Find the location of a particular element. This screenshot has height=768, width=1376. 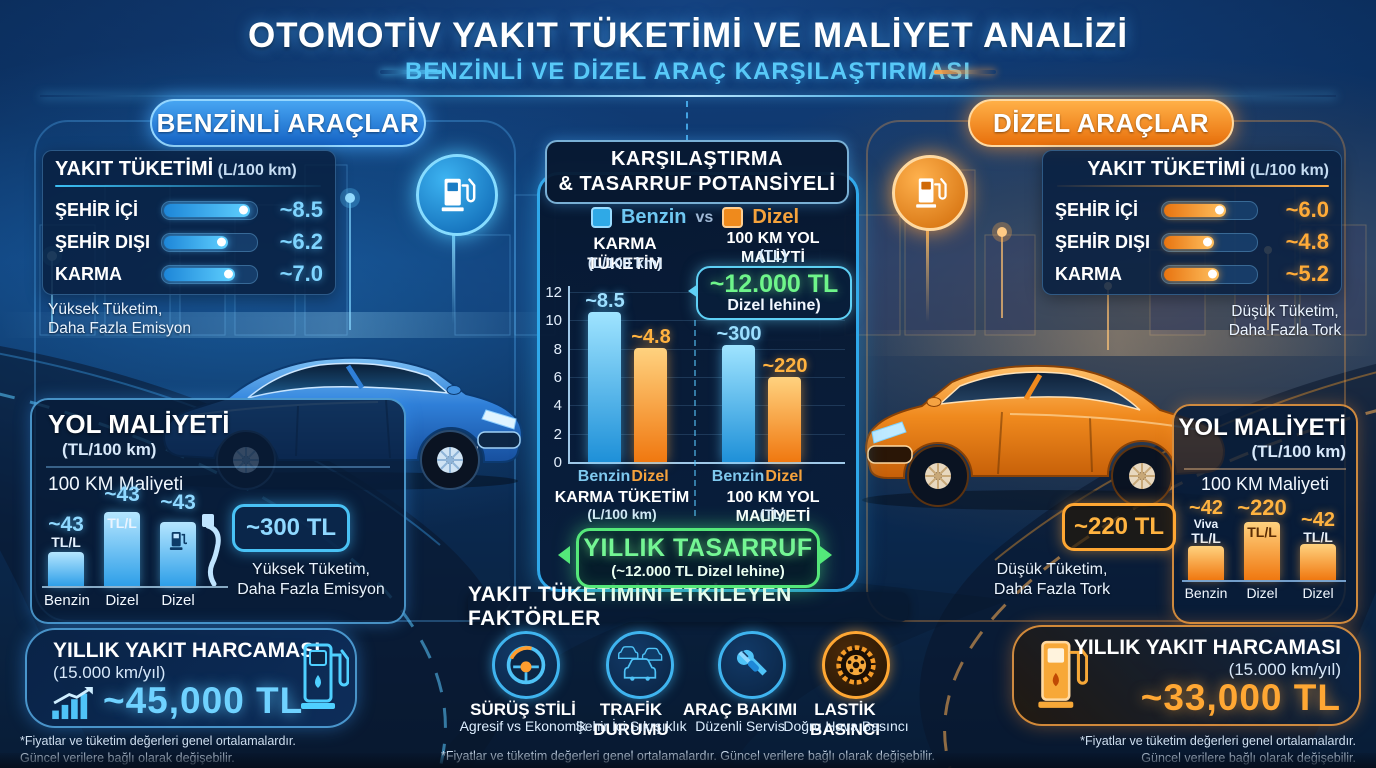

fuel-row-label: KARMA is located at coordinates (88, 273).